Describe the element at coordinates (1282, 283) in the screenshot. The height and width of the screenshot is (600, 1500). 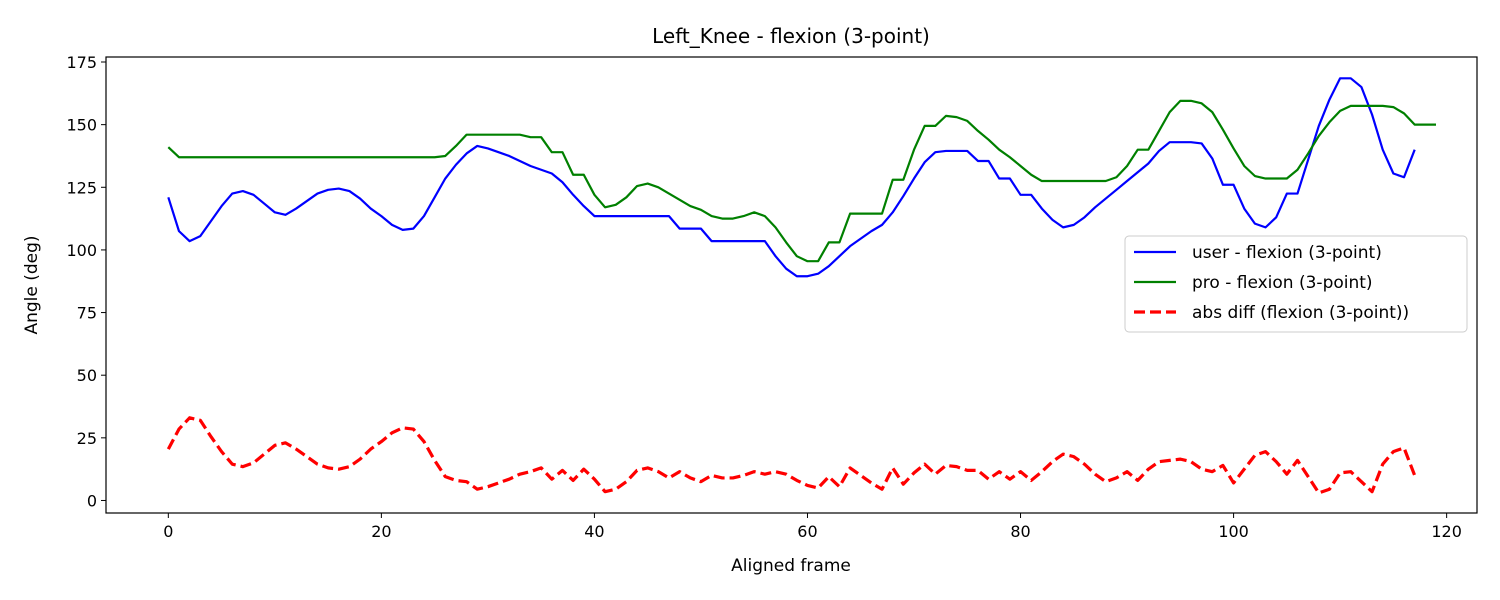
I see `legend-label-2: pro - flexion (3-point)` at that location.